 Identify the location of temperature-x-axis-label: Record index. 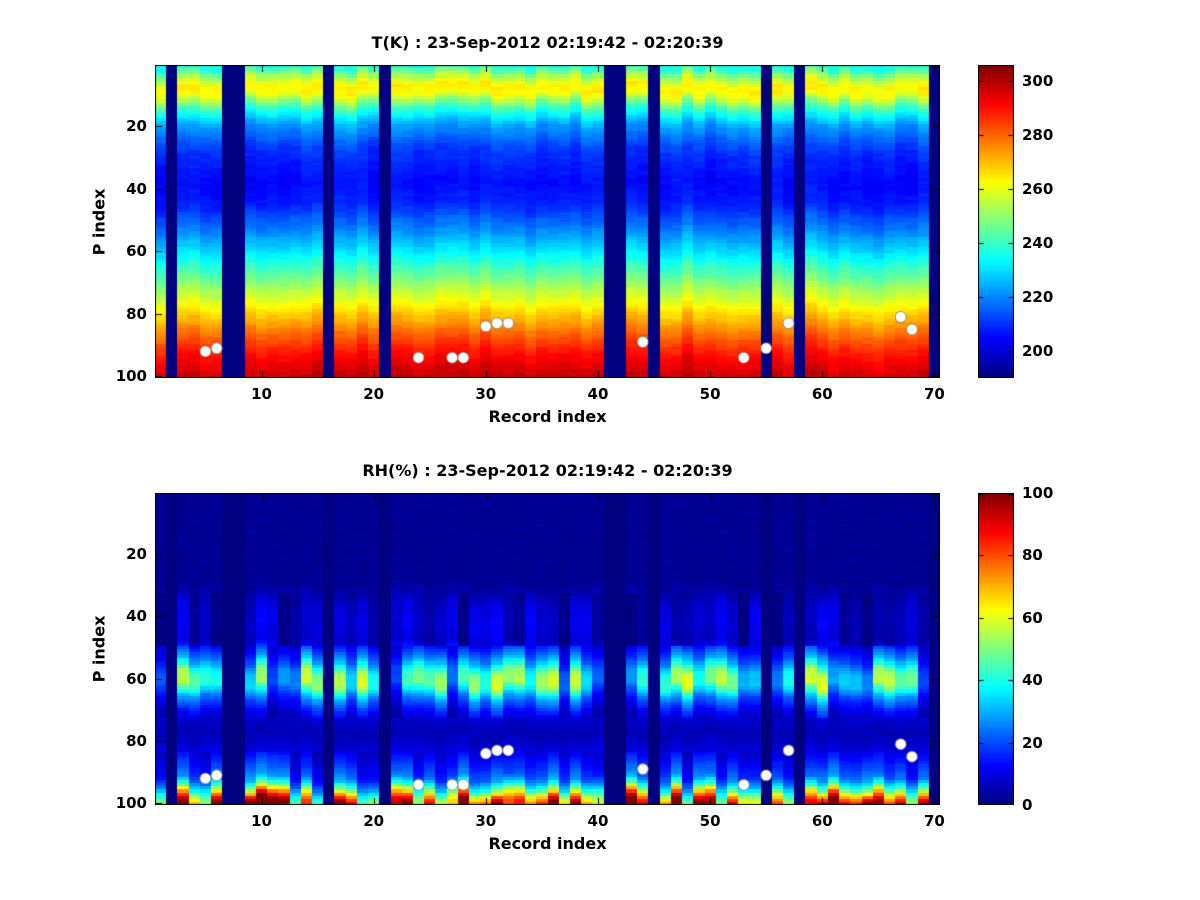
(547, 416).